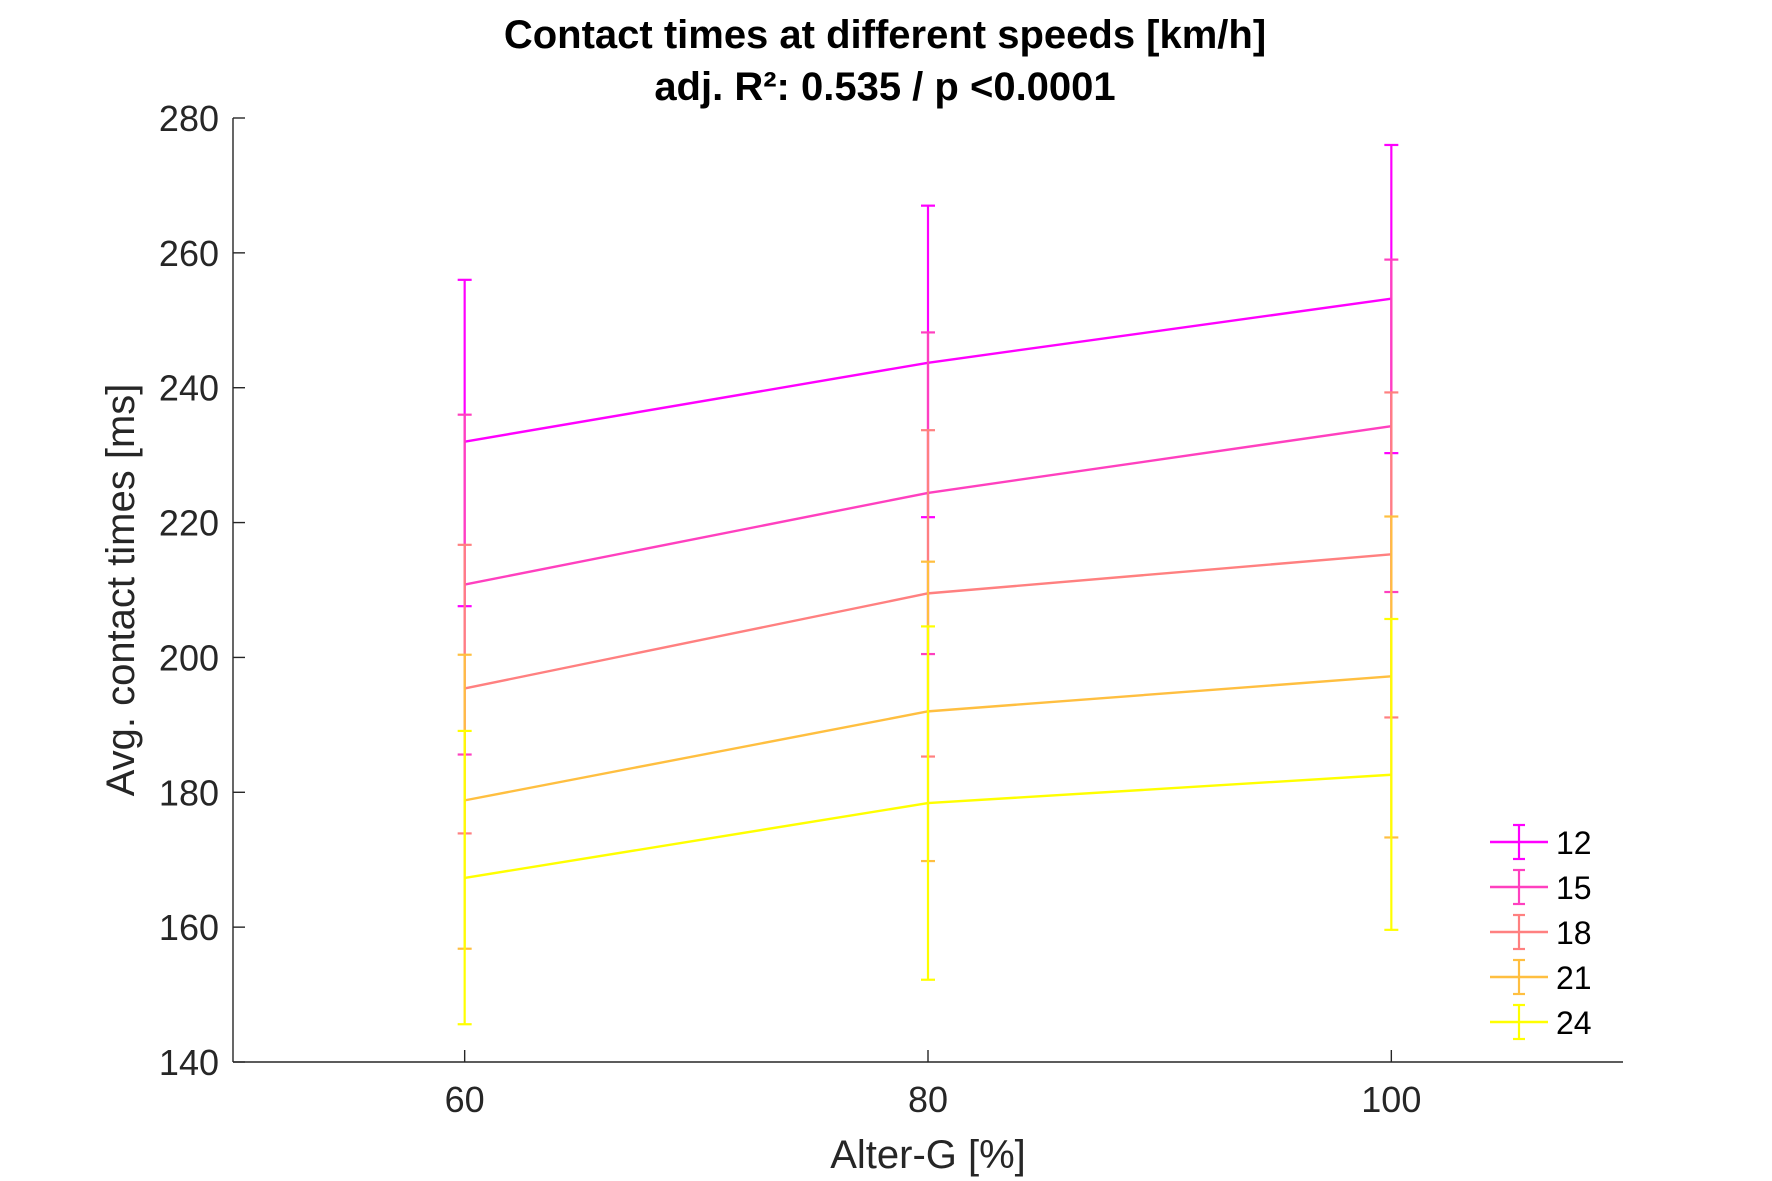 The height and width of the screenshot is (1181, 1772). What do you see at coordinates (1541, 977) in the screenshot?
I see `legend-item-21: 21` at bounding box center [1541, 977].